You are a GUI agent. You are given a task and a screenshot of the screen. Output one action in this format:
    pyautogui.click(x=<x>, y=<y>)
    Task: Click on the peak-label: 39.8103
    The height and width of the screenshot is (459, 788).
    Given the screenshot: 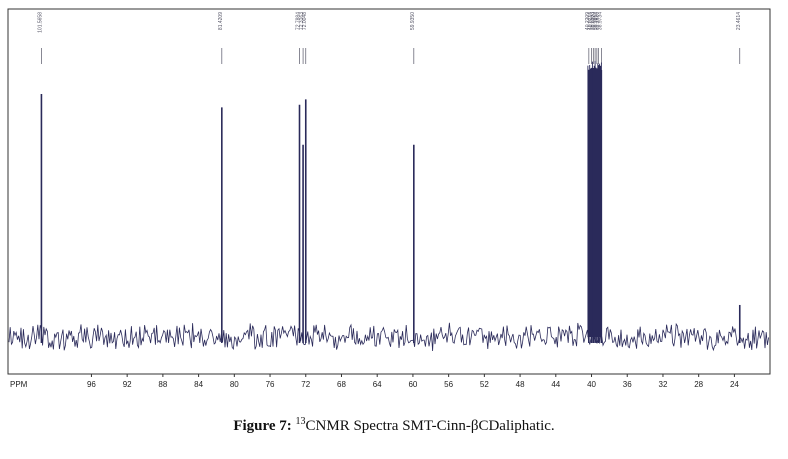 What is the action you would take?
    pyautogui.click(x=592, y=21)
    